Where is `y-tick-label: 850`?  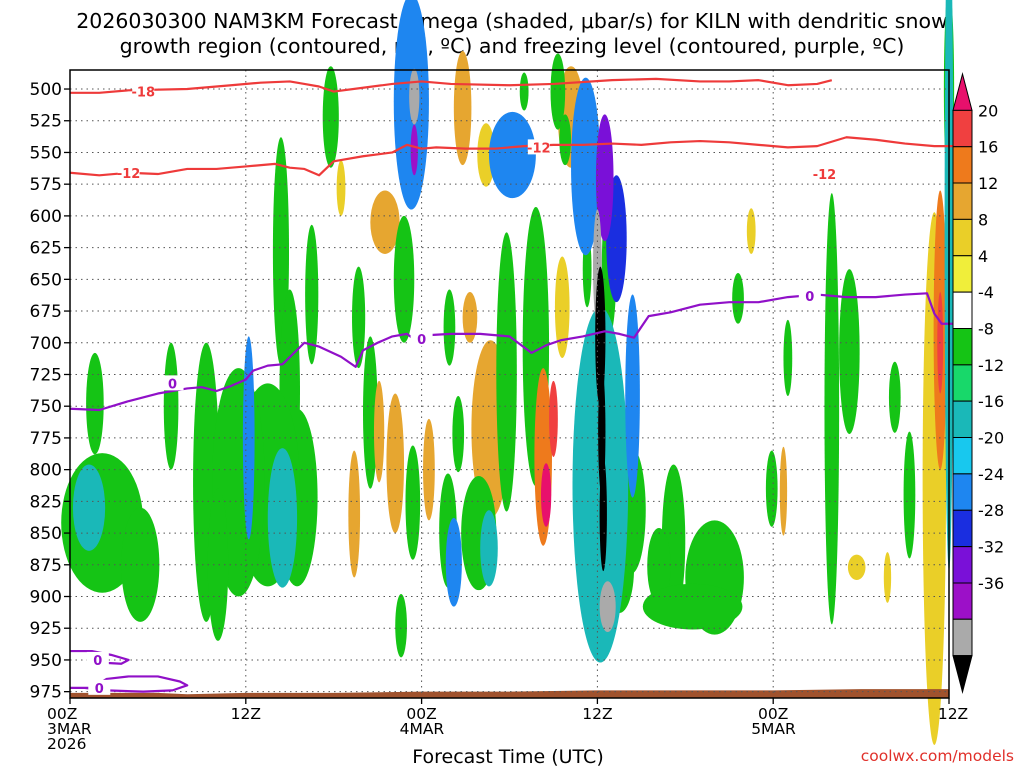
y-tick-label: 850 is located at coordinates (46, 534).